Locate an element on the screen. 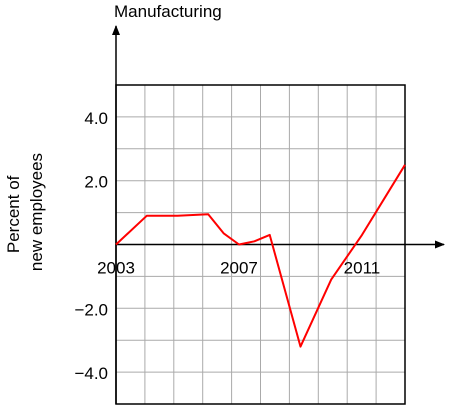 The width and height of the screenshot is (450, 406). y-axis-label-line-2: new employees is located at coordinates (36, 212).